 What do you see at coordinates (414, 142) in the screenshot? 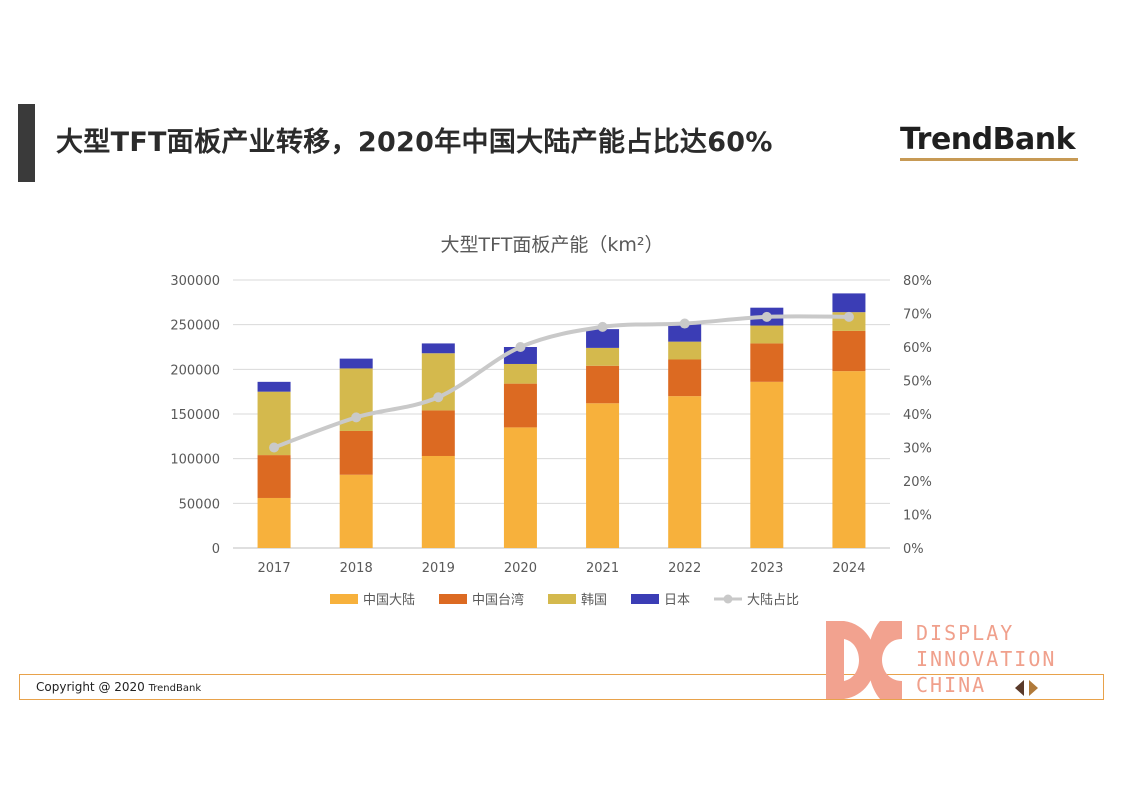
I see `slide-title: 大型TFT面板产业转移，2020年中国大陆产能占比达60%` at bounding box center [414, 142].